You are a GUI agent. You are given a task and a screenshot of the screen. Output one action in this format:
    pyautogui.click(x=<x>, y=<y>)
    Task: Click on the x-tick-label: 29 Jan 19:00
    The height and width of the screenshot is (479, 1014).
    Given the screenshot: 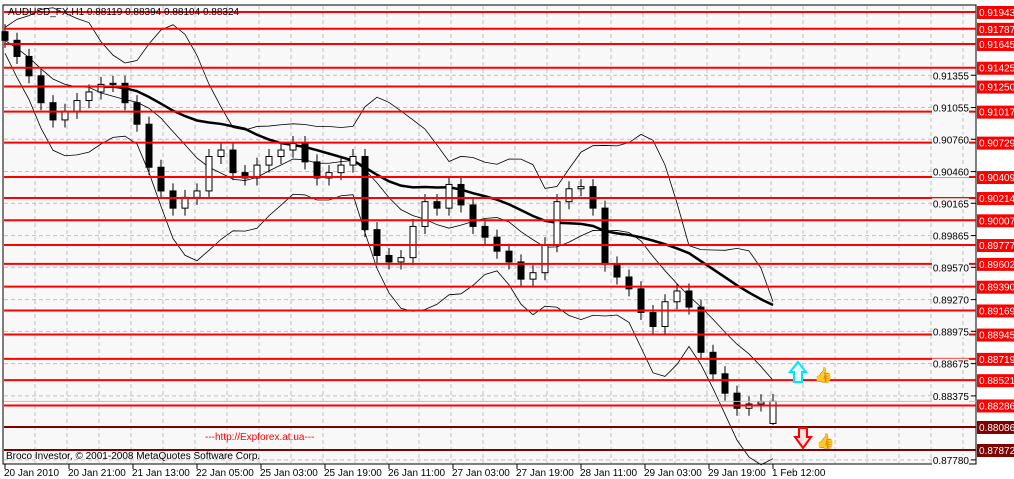 What is the action you would take?
    pyautogui.click(x=737, y=473)
    